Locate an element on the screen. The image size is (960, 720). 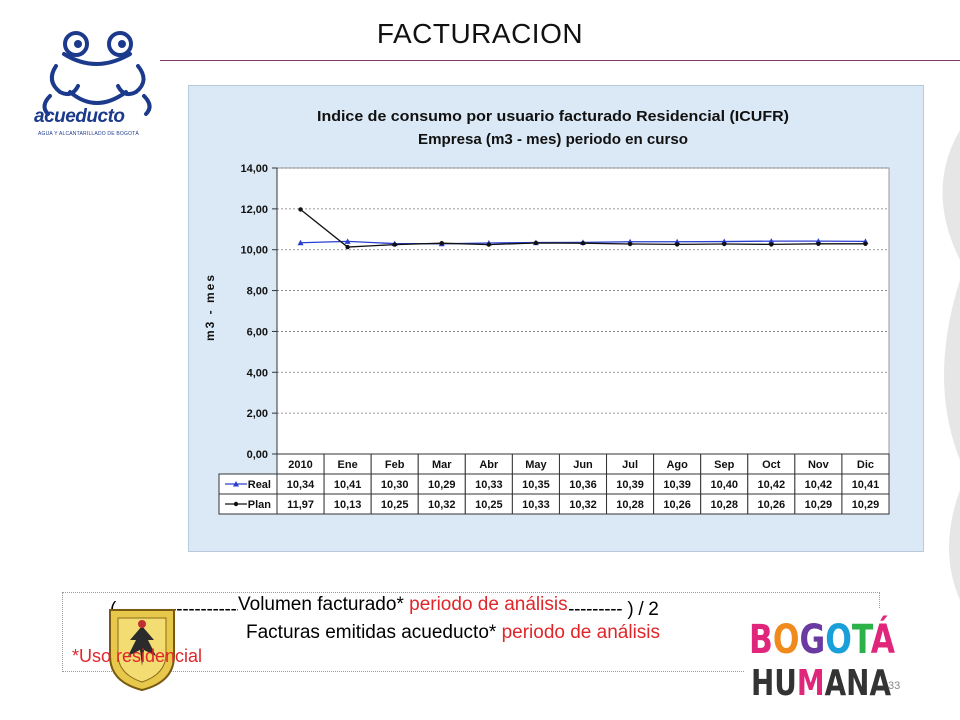
data-label-real: 10,36 is located at coordinates (583, 485).